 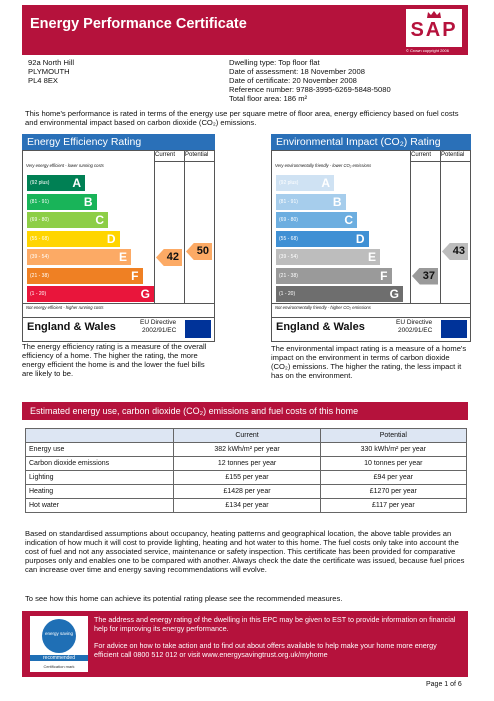 I want to click on band-range: (81 - 91), so click(x=288, y=201).